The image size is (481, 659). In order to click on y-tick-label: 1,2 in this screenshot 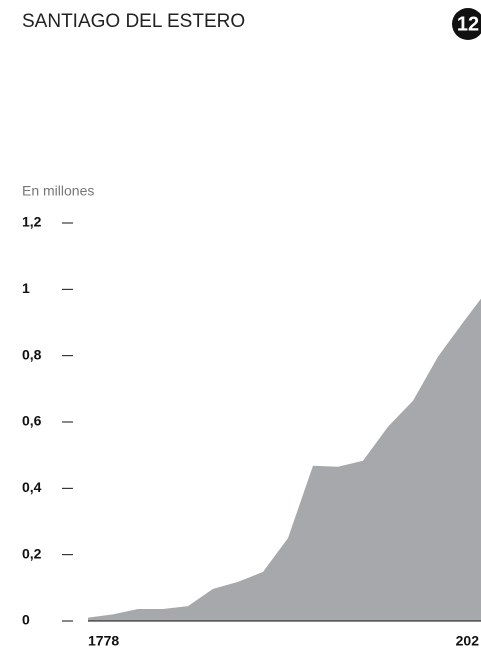, I will do `click(32, 222)`.